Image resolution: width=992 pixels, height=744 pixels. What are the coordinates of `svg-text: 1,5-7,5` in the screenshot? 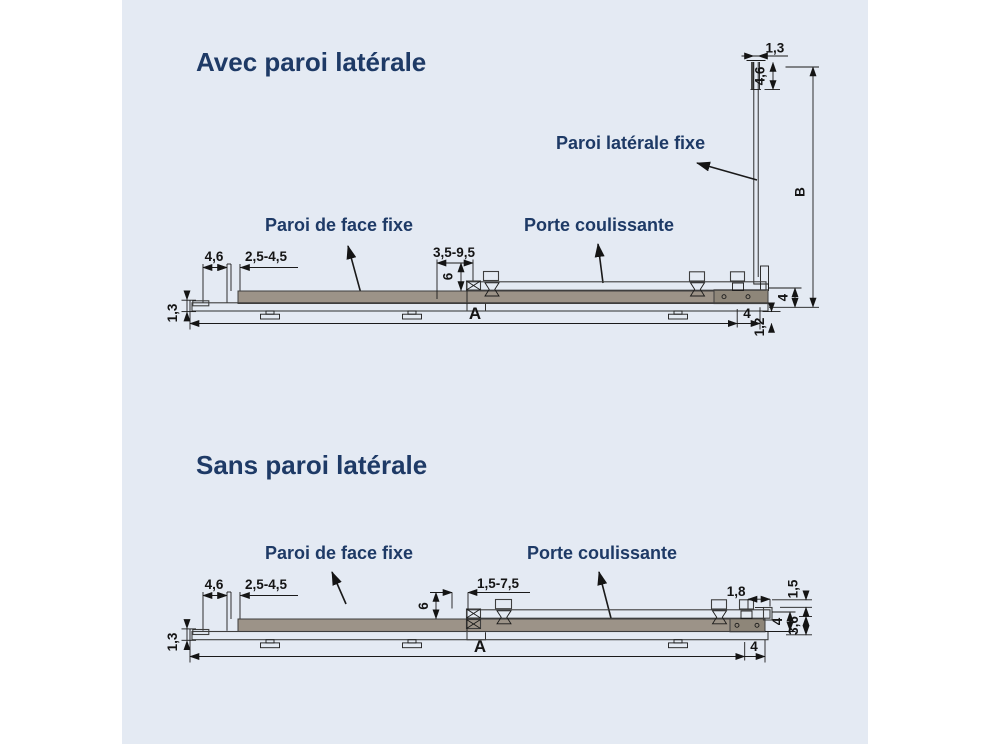 It's located at (498, 583).